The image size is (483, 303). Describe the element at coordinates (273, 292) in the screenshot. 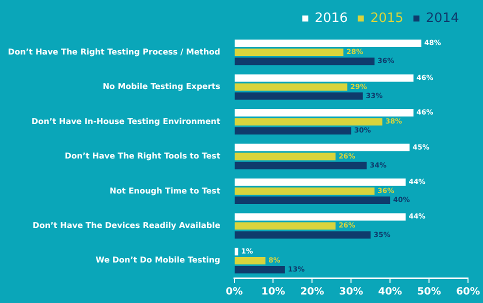

I see `x-tick-label: 10%` at that location.